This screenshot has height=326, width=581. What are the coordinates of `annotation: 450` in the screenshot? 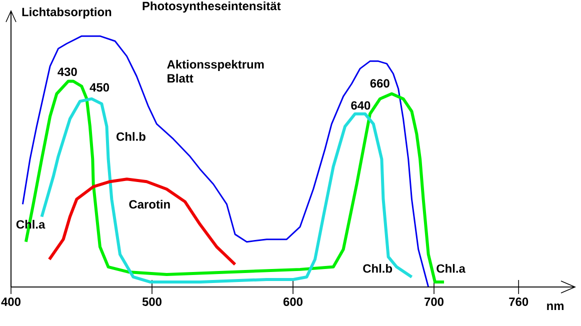 It's located at (100, 87).